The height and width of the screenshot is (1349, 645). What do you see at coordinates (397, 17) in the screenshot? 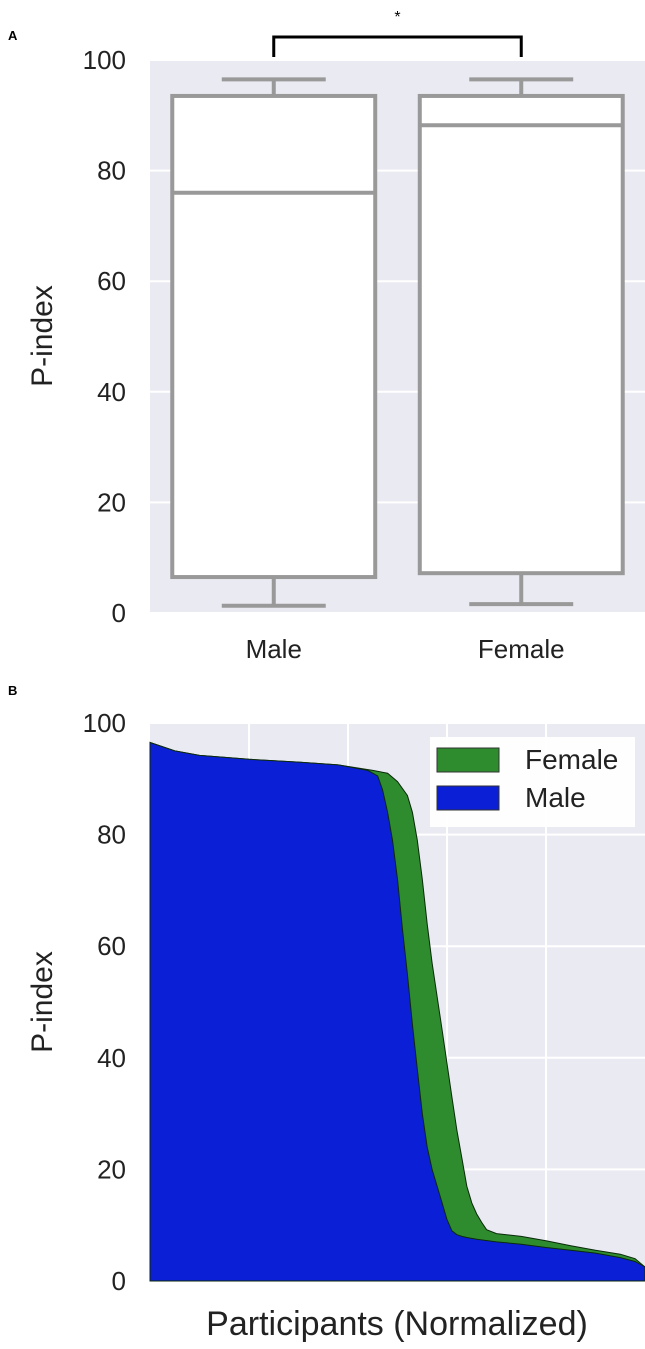
I see `significance-marker: *` at bounding box center [397, 17].